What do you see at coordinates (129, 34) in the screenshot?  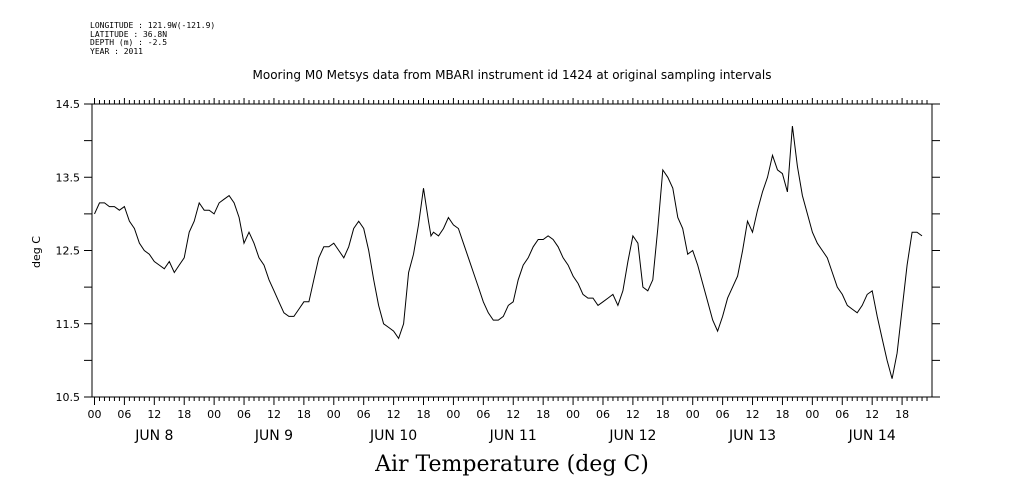 I see `meta-latitude: LATITUDE : 36.8N` at bounding box center [129, 34].